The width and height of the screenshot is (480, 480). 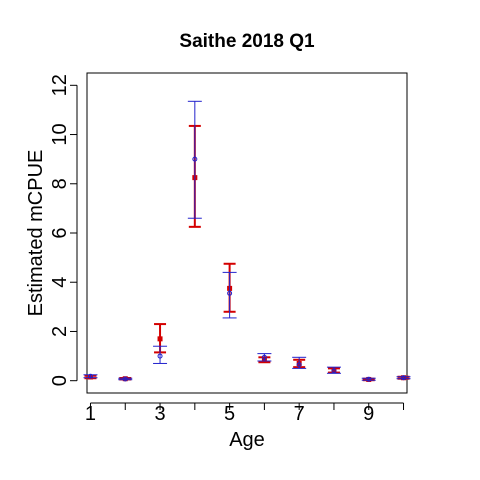 What do you see at coordinates (90, 414) in the screenshot?
I see `x-tick-label: 1` at bounding box center [90, 414].